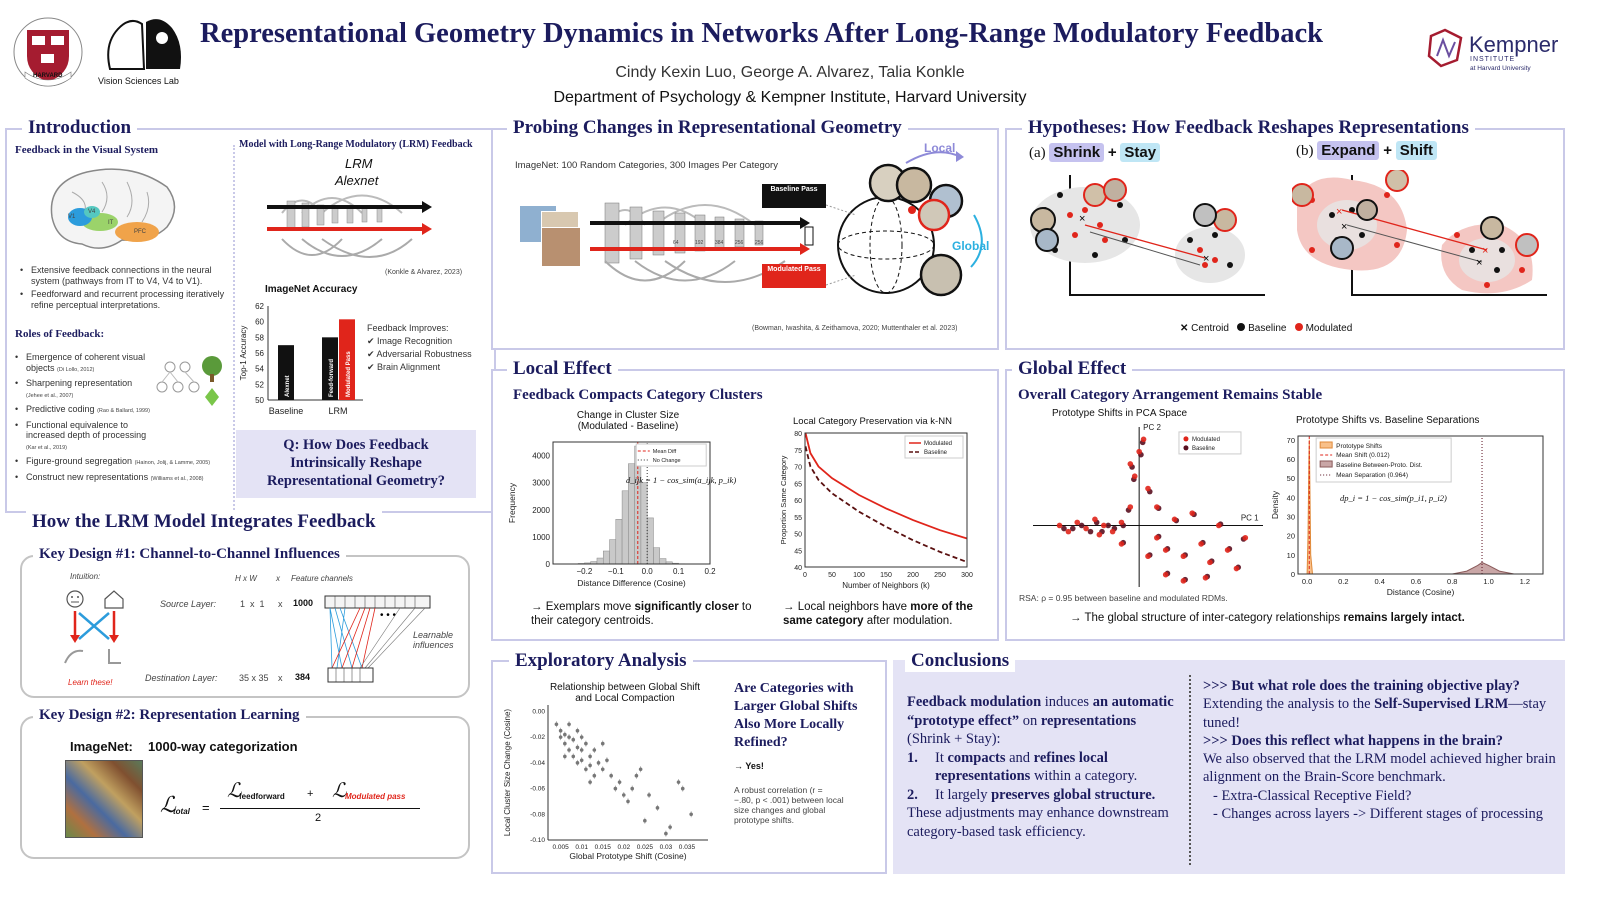 The height and width of the screenshot is (900, 1600). What do you see at coordinates (1298, 327) in the screenshot?
I see `modulated-marker-icon` at bounding box center [1298, 327].